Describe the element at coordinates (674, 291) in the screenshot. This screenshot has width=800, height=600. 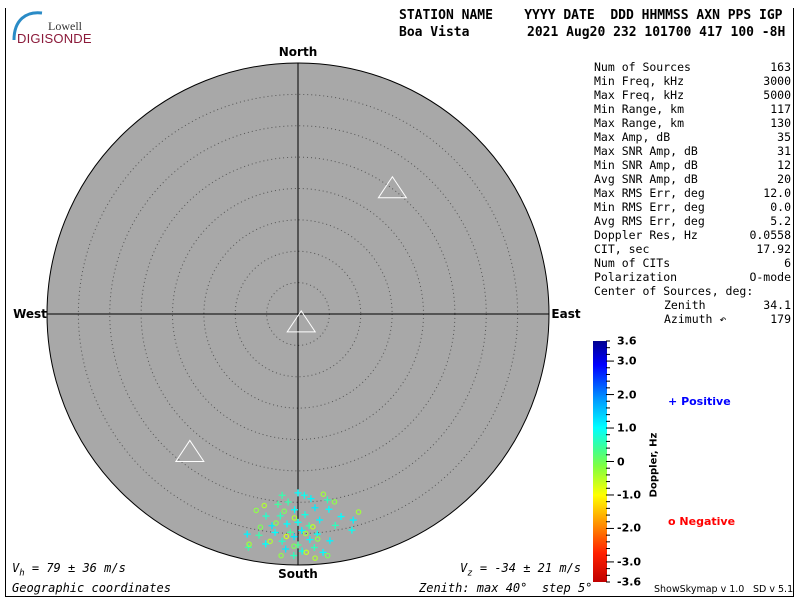
I see `stat-label: Center of Sources, deg:` at that location.